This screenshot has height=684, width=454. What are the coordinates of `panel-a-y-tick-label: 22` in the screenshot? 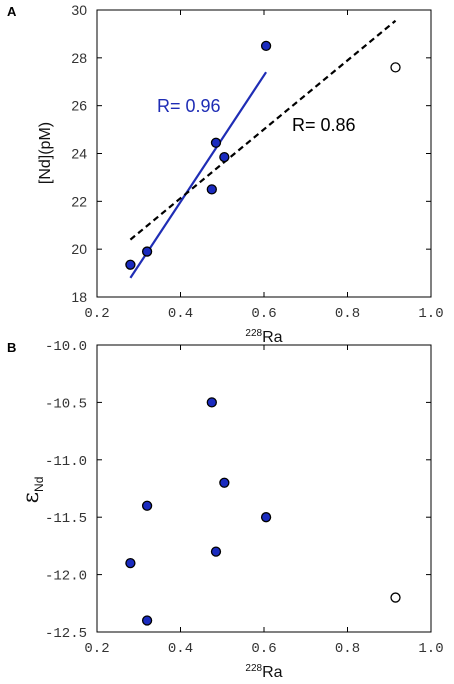 It's located at (79, 201).